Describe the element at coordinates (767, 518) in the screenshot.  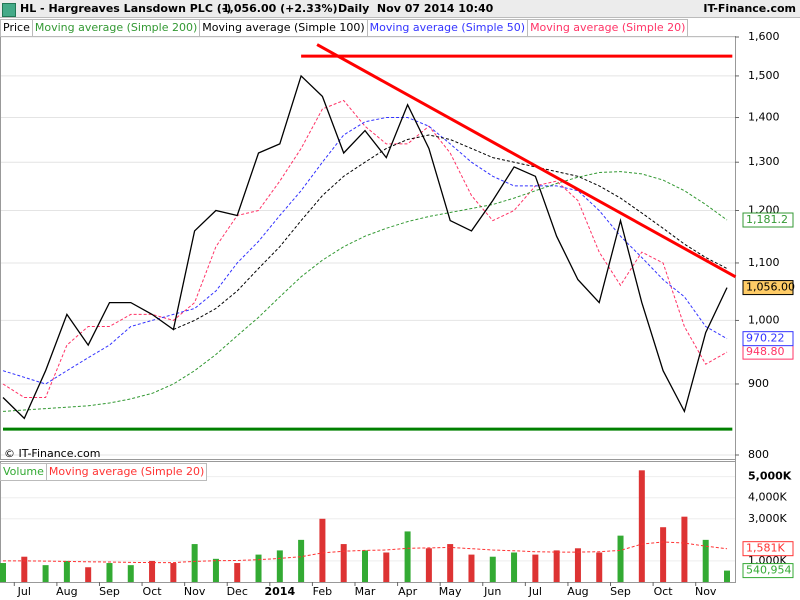
I see `y-tick-label: 3,000K` at that location.